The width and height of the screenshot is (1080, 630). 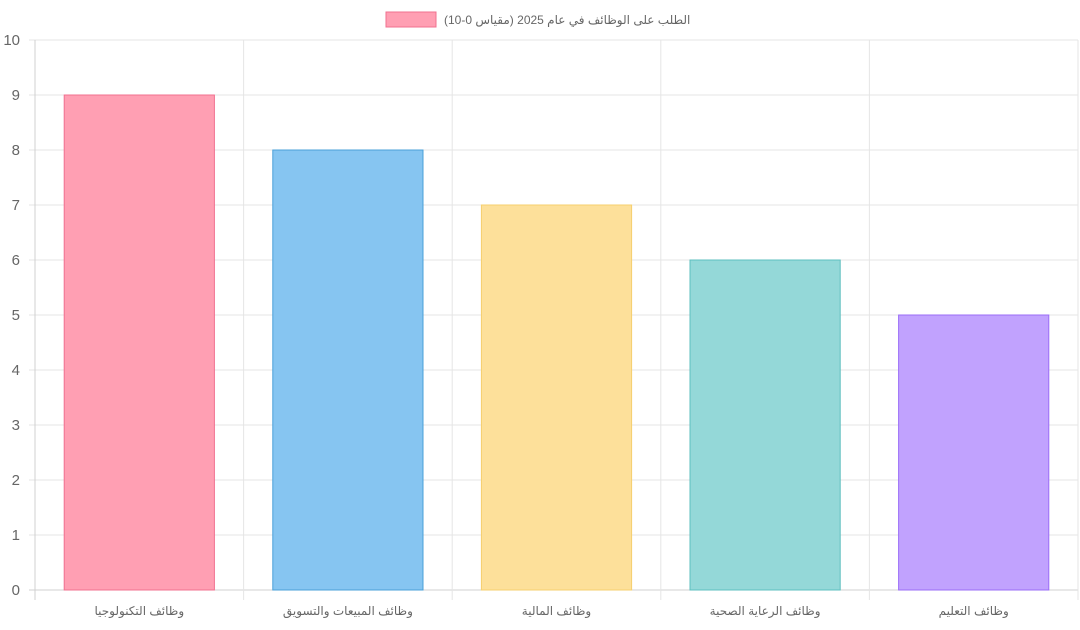 What do you see at coordinates (16, 425) in the screenshot?
I see `y-tick-label: 3` at bounding box center [16, 425].